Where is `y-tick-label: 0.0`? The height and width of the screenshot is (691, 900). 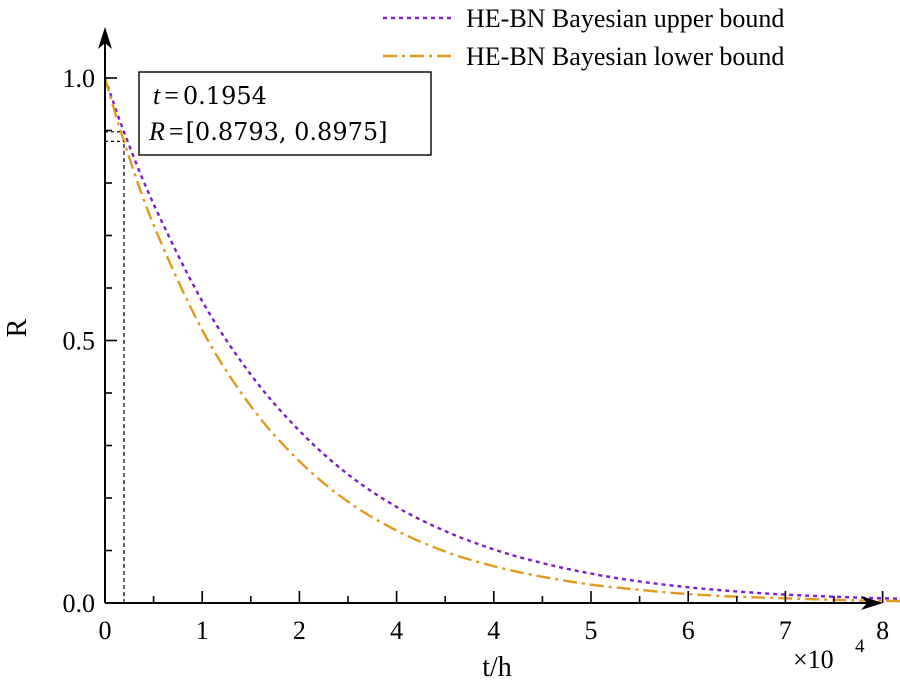 y-tick-label: 0.0 is located at coordinates (79, 603).